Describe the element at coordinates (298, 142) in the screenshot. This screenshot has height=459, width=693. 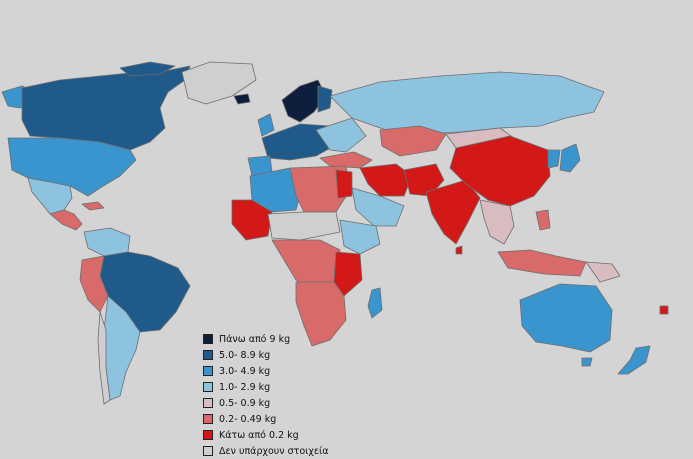
I see `region-west-europe` at that location.